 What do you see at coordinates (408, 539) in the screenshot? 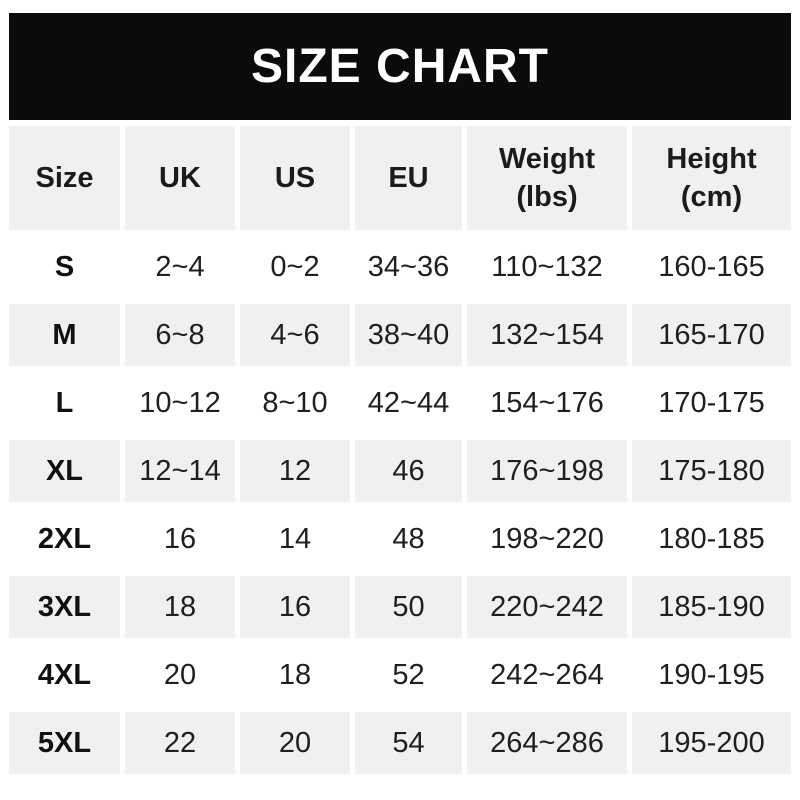
I see `cell-eu: 48` at bounding box center [408, 539].